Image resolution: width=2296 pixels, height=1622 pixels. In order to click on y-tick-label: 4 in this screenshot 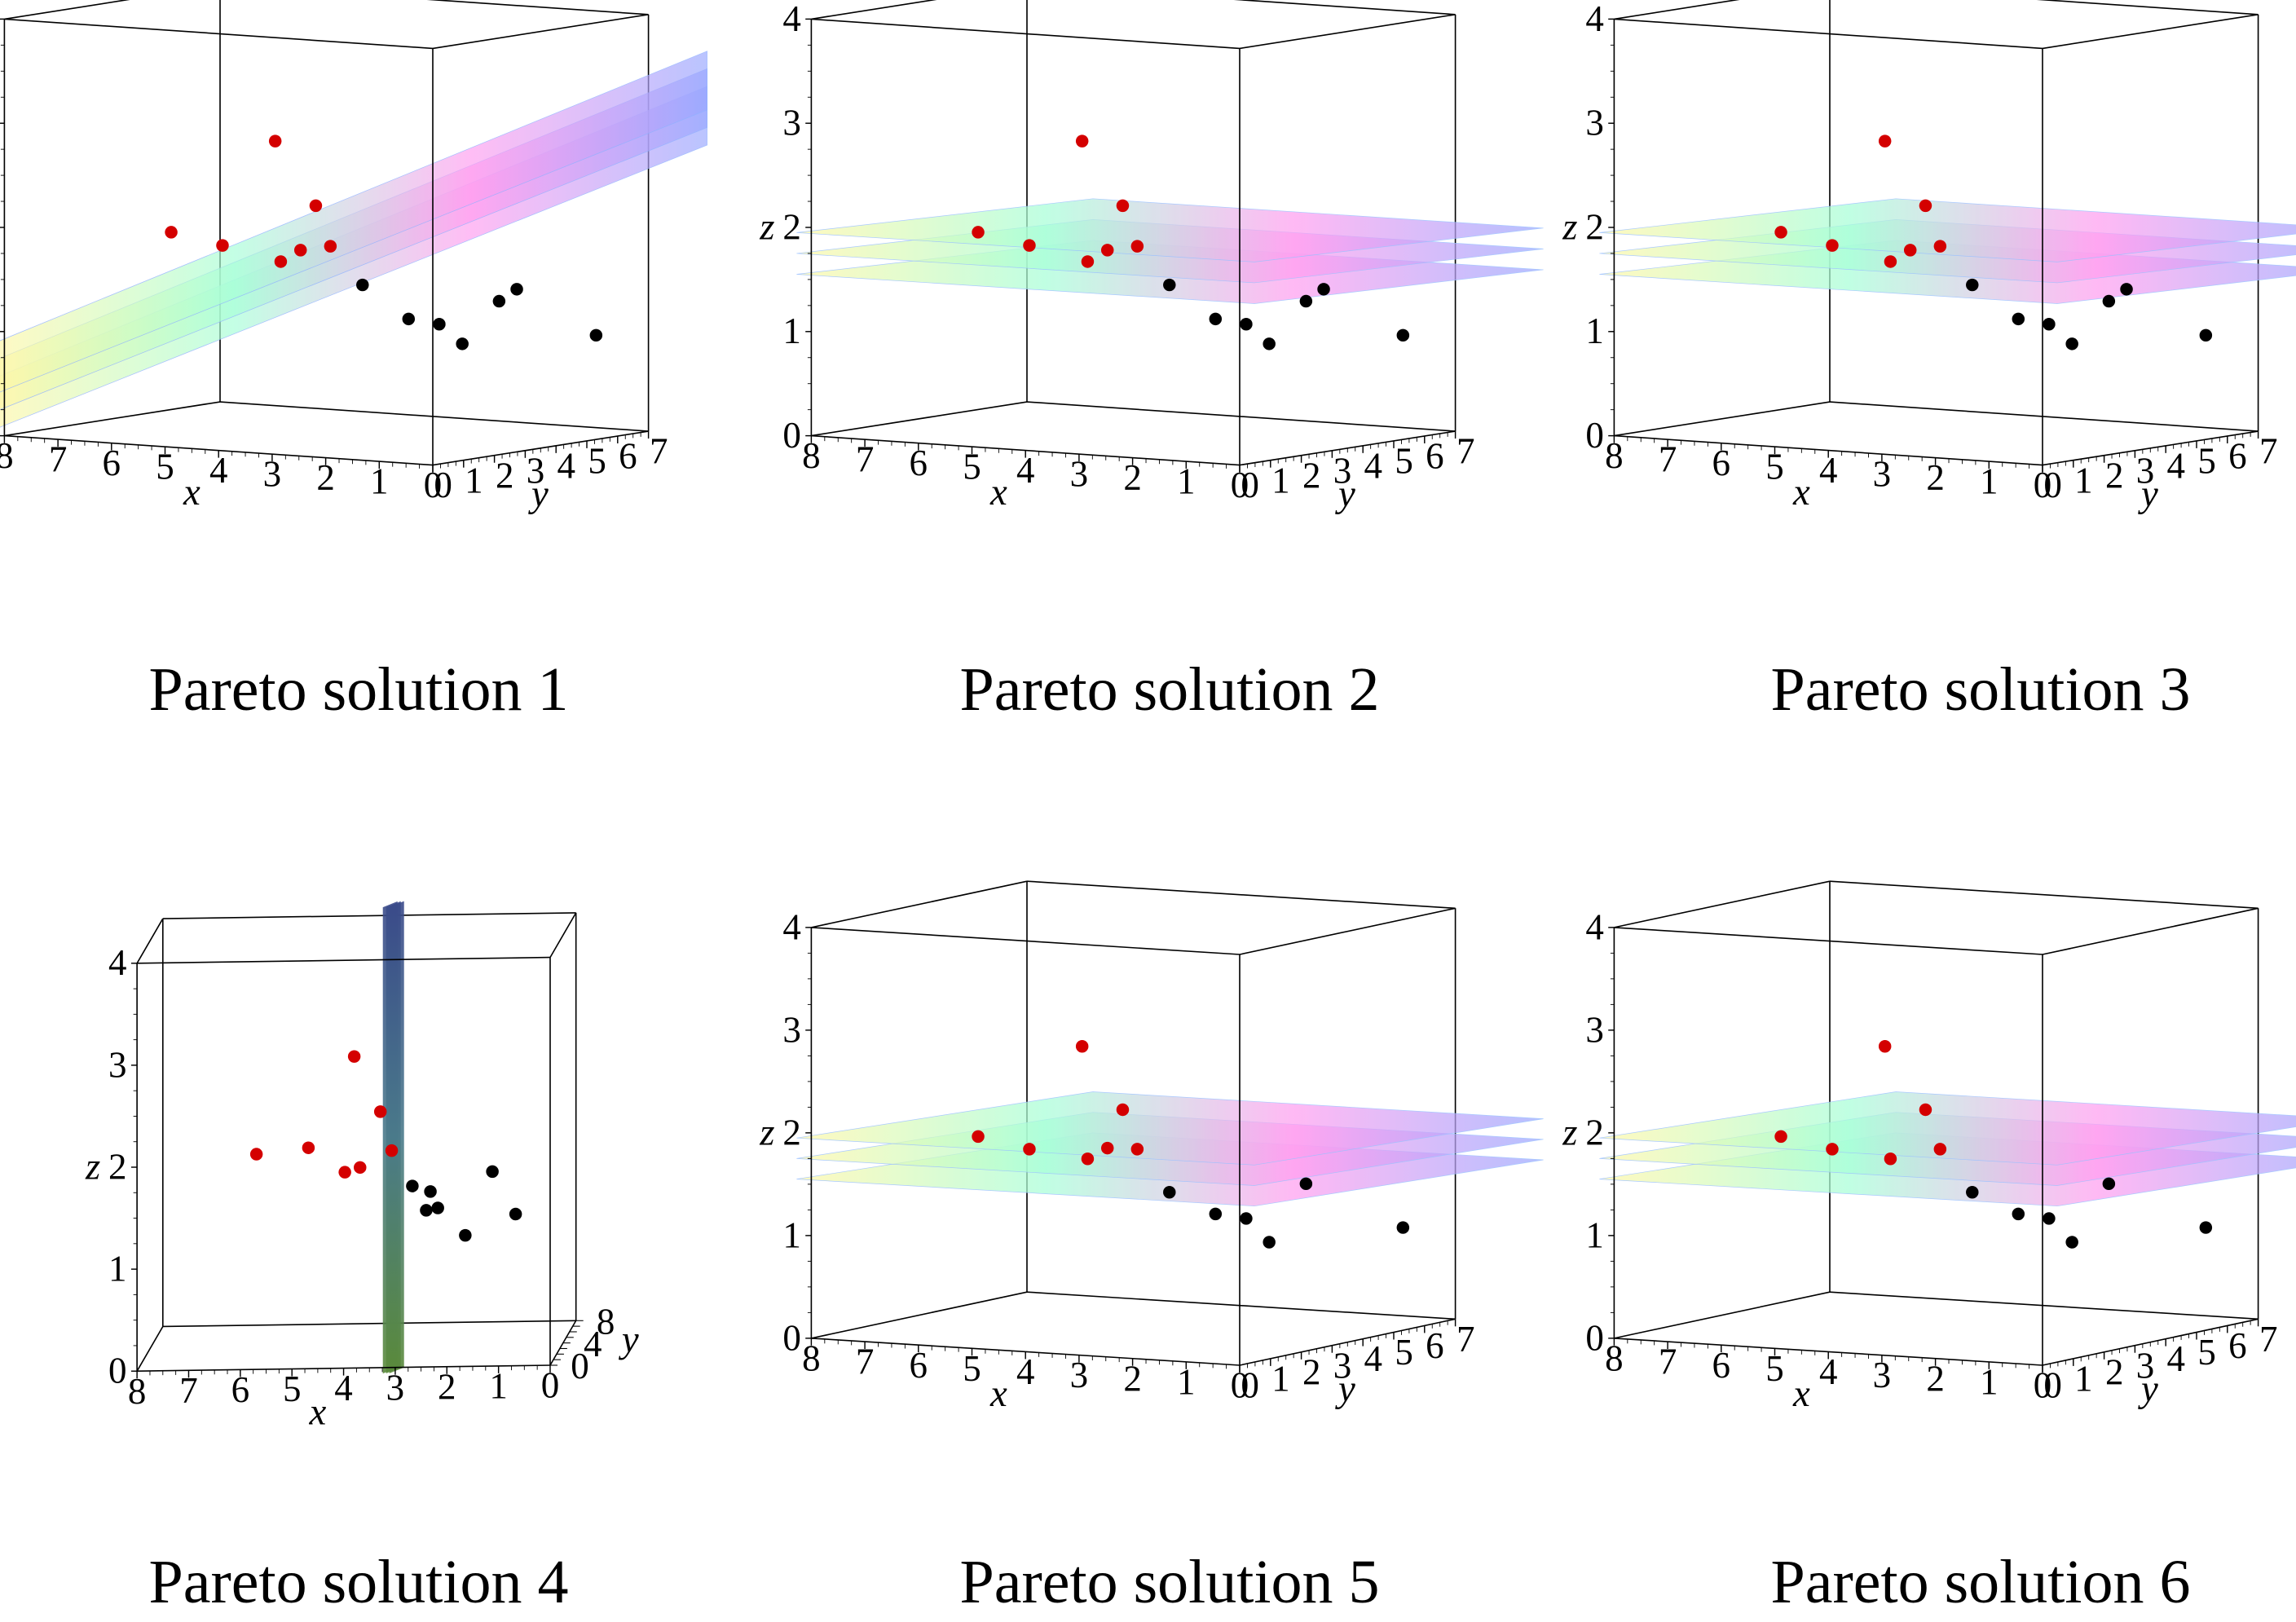, I will do `click(2176, 465)`.